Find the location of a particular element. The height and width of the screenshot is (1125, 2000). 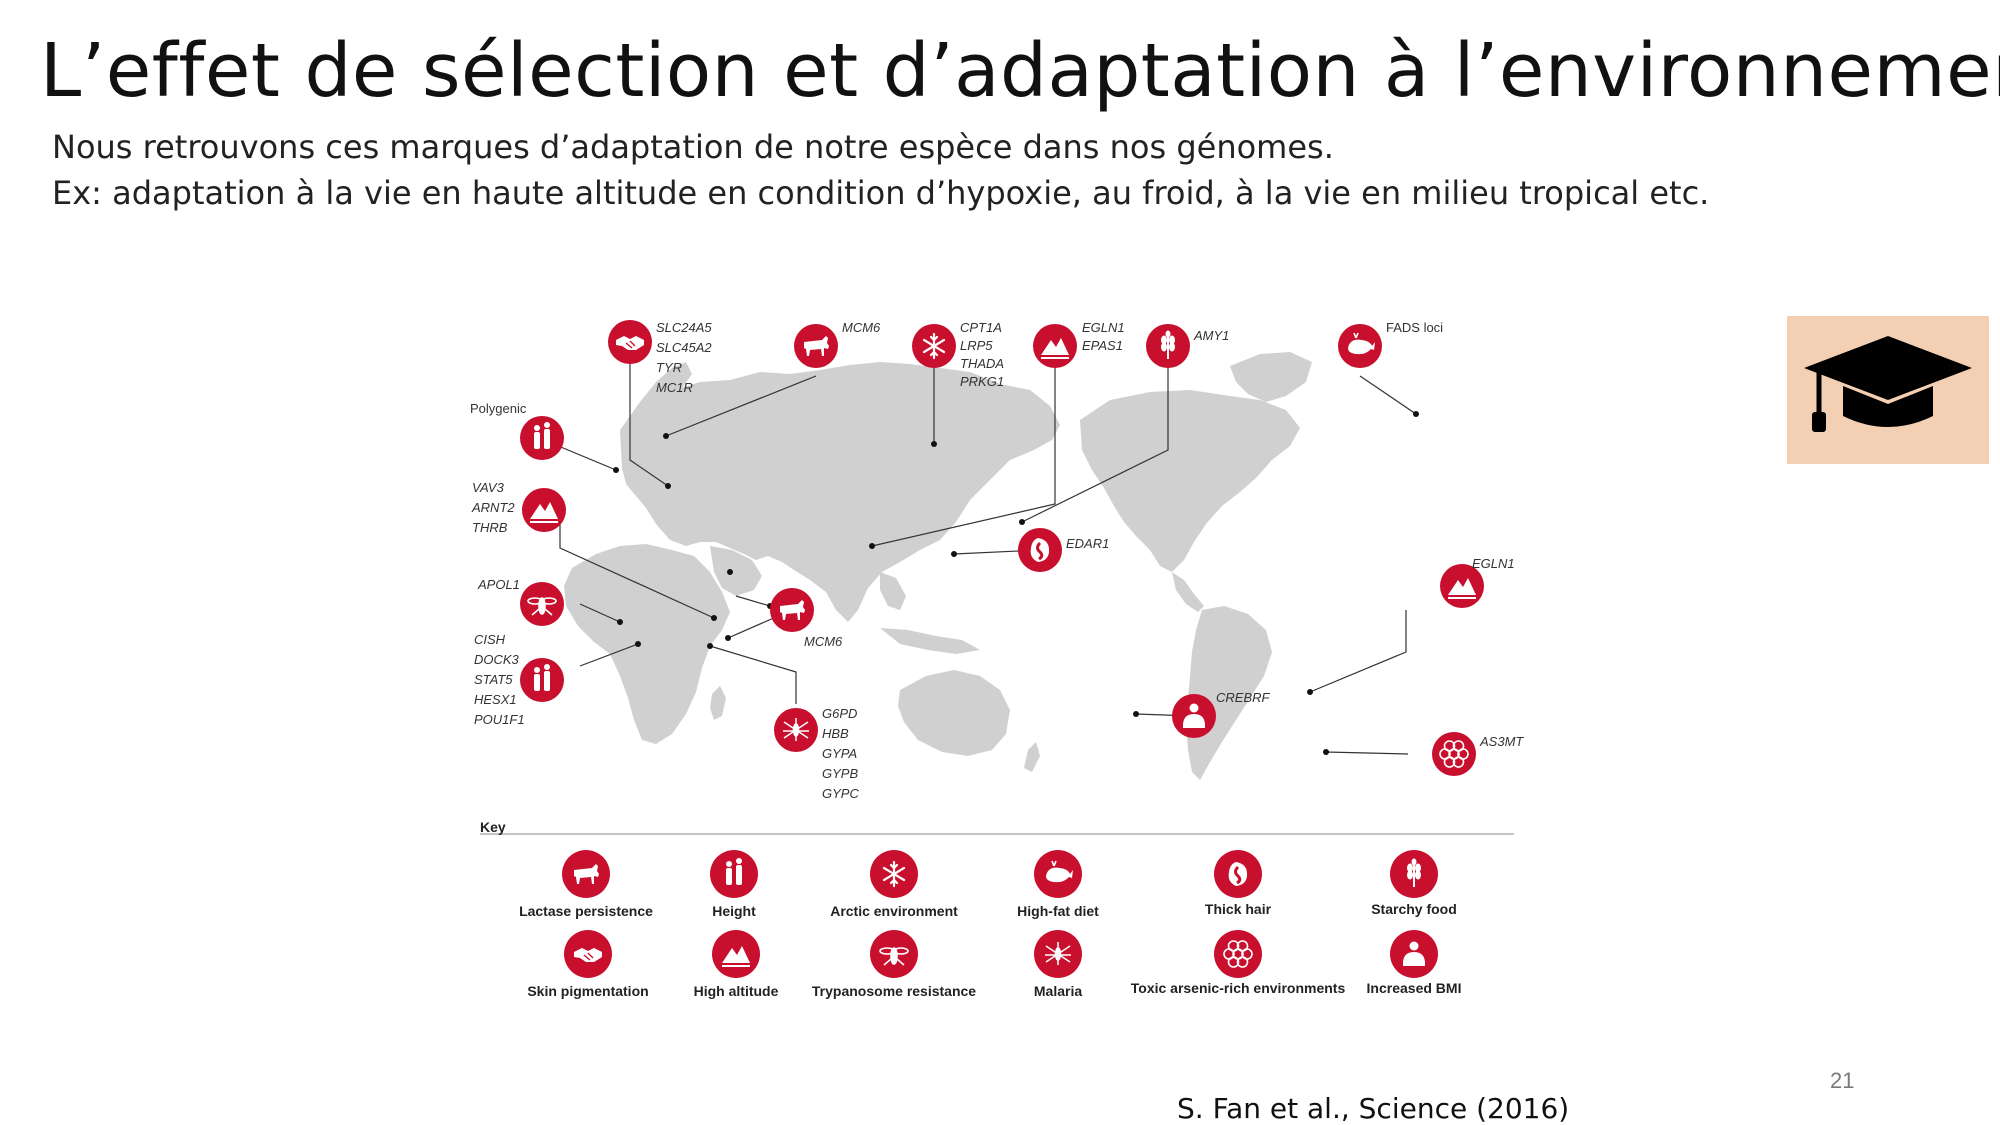

gene-label-g6pd: G6PD HBB GYPA GYPB GYPC is located at coordinates (840, 753).